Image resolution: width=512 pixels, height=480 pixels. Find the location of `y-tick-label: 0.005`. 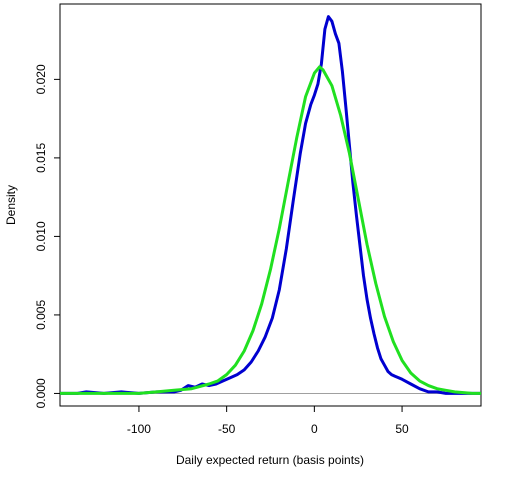

y-tick-label: 0.005 is located at coordinates (41, 315).